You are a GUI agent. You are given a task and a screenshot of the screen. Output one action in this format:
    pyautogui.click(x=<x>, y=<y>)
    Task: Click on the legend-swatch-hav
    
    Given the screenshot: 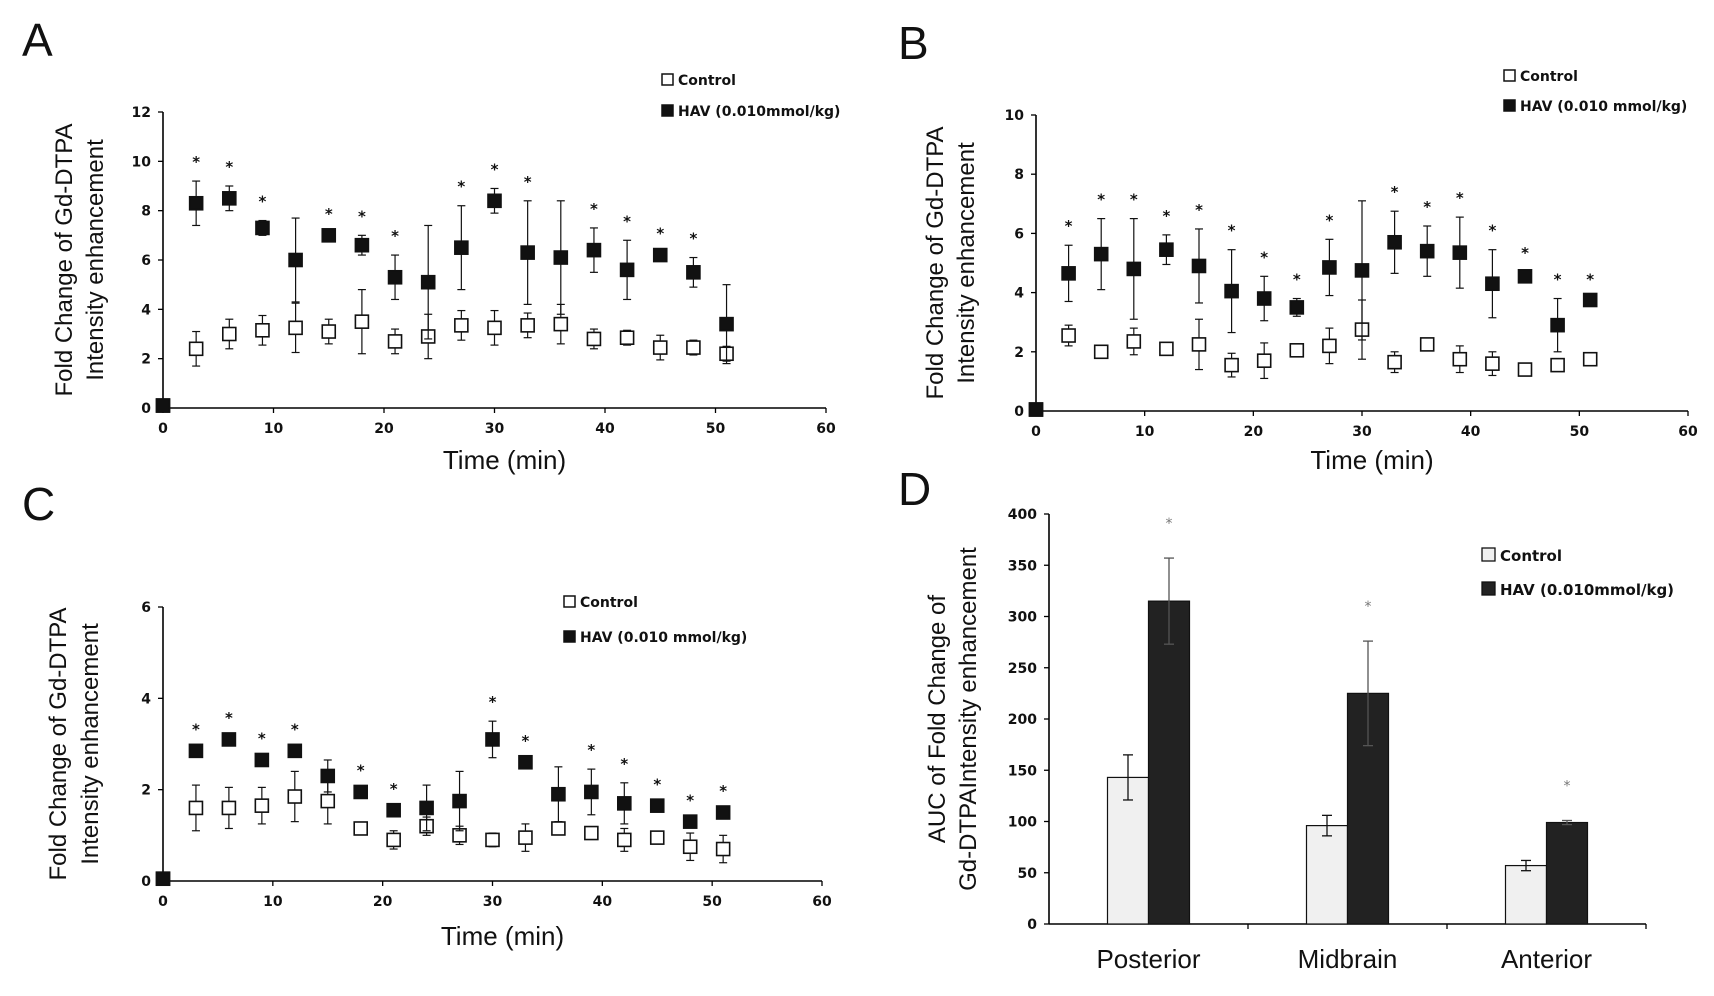 What is the action you would take?
    pyautogui.click(x=1509, y=105)
    